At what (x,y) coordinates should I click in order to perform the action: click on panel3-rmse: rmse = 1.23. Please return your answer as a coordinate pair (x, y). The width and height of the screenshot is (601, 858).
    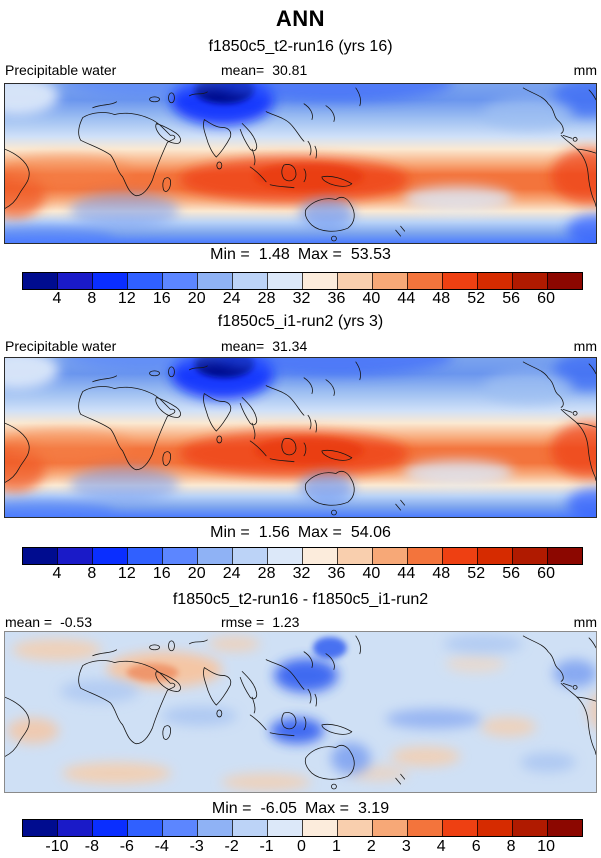
    Looking at the image, I should click on (260, 622).